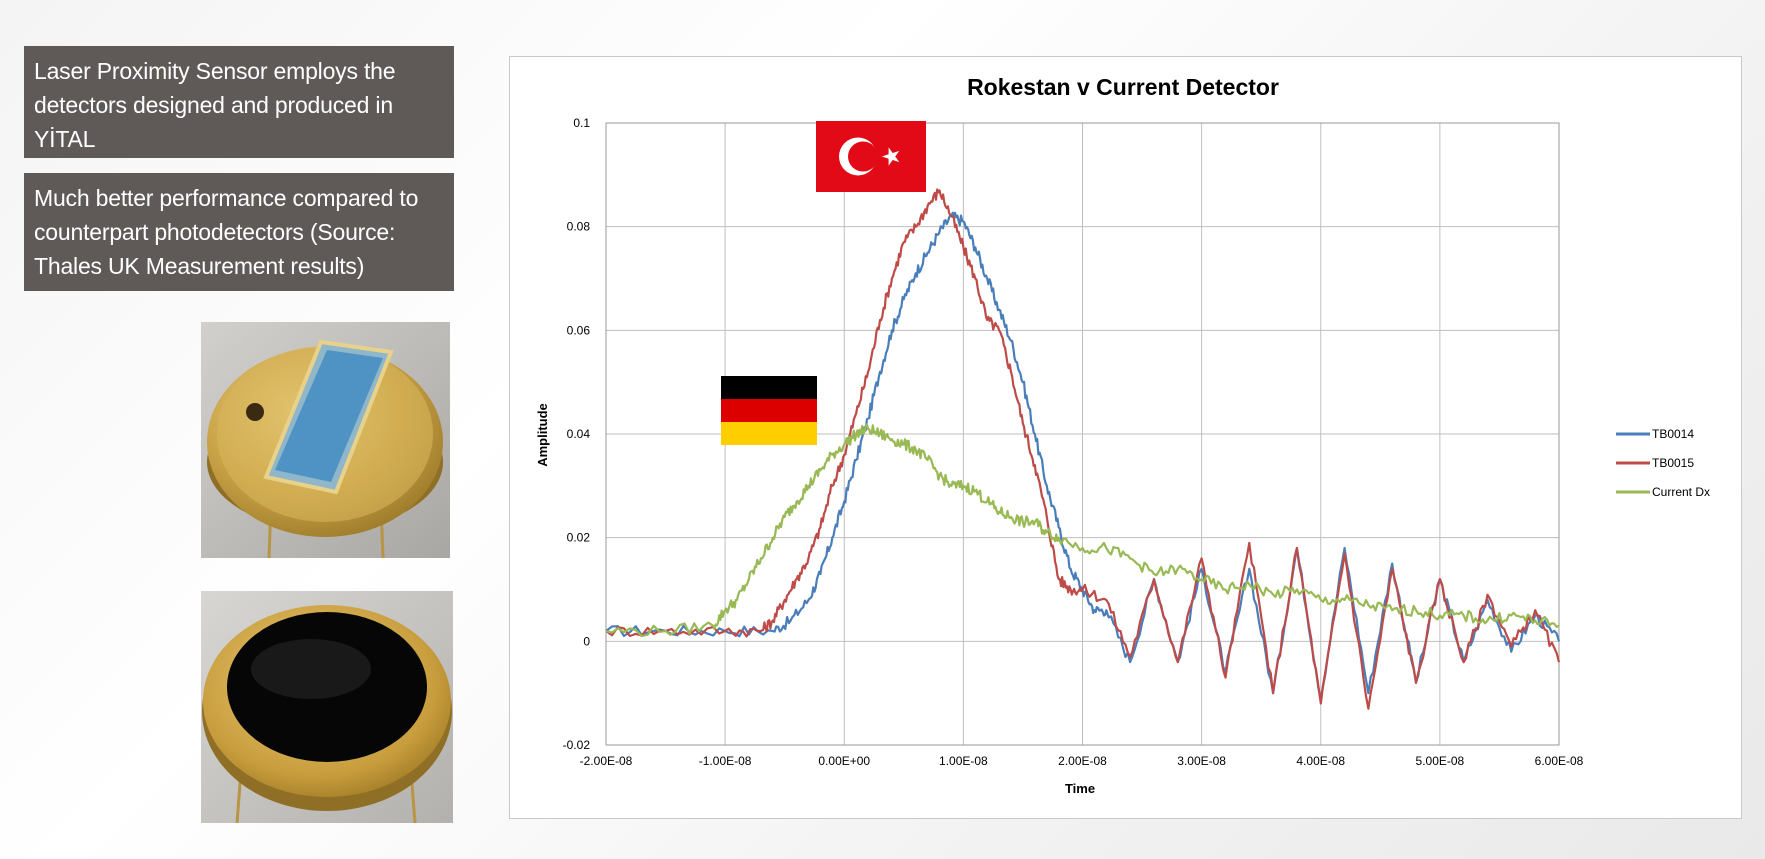  Describe the element at coordinates (606, 761) in the screenshot. I see `x-tick-label: -2.00E-08` at that location.